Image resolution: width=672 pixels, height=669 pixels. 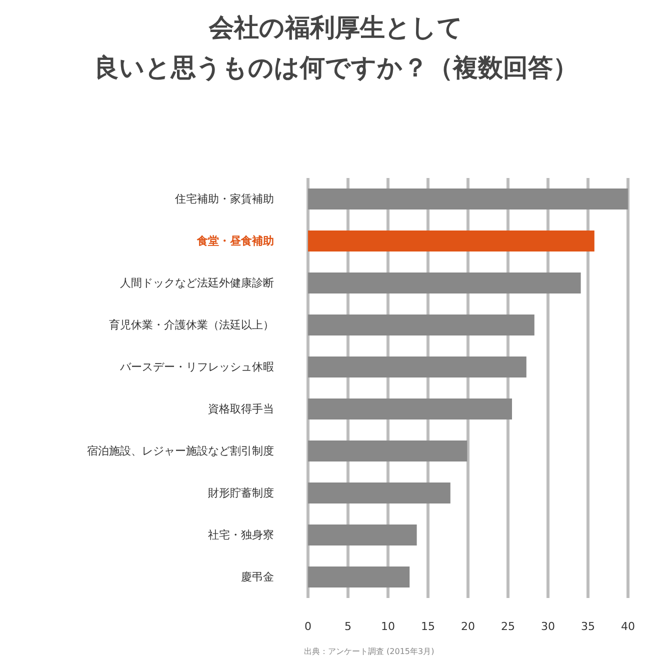 I want to click on y-tick-label: バースデー・リフレッシュ休暇, so click(x=196, y=367).